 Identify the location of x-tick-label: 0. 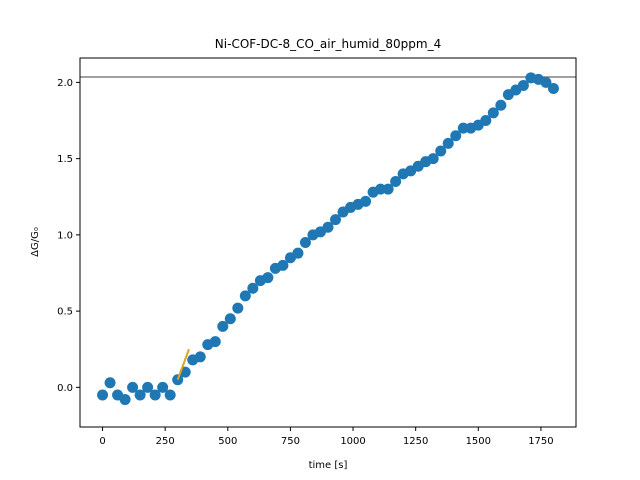
(102, 441).